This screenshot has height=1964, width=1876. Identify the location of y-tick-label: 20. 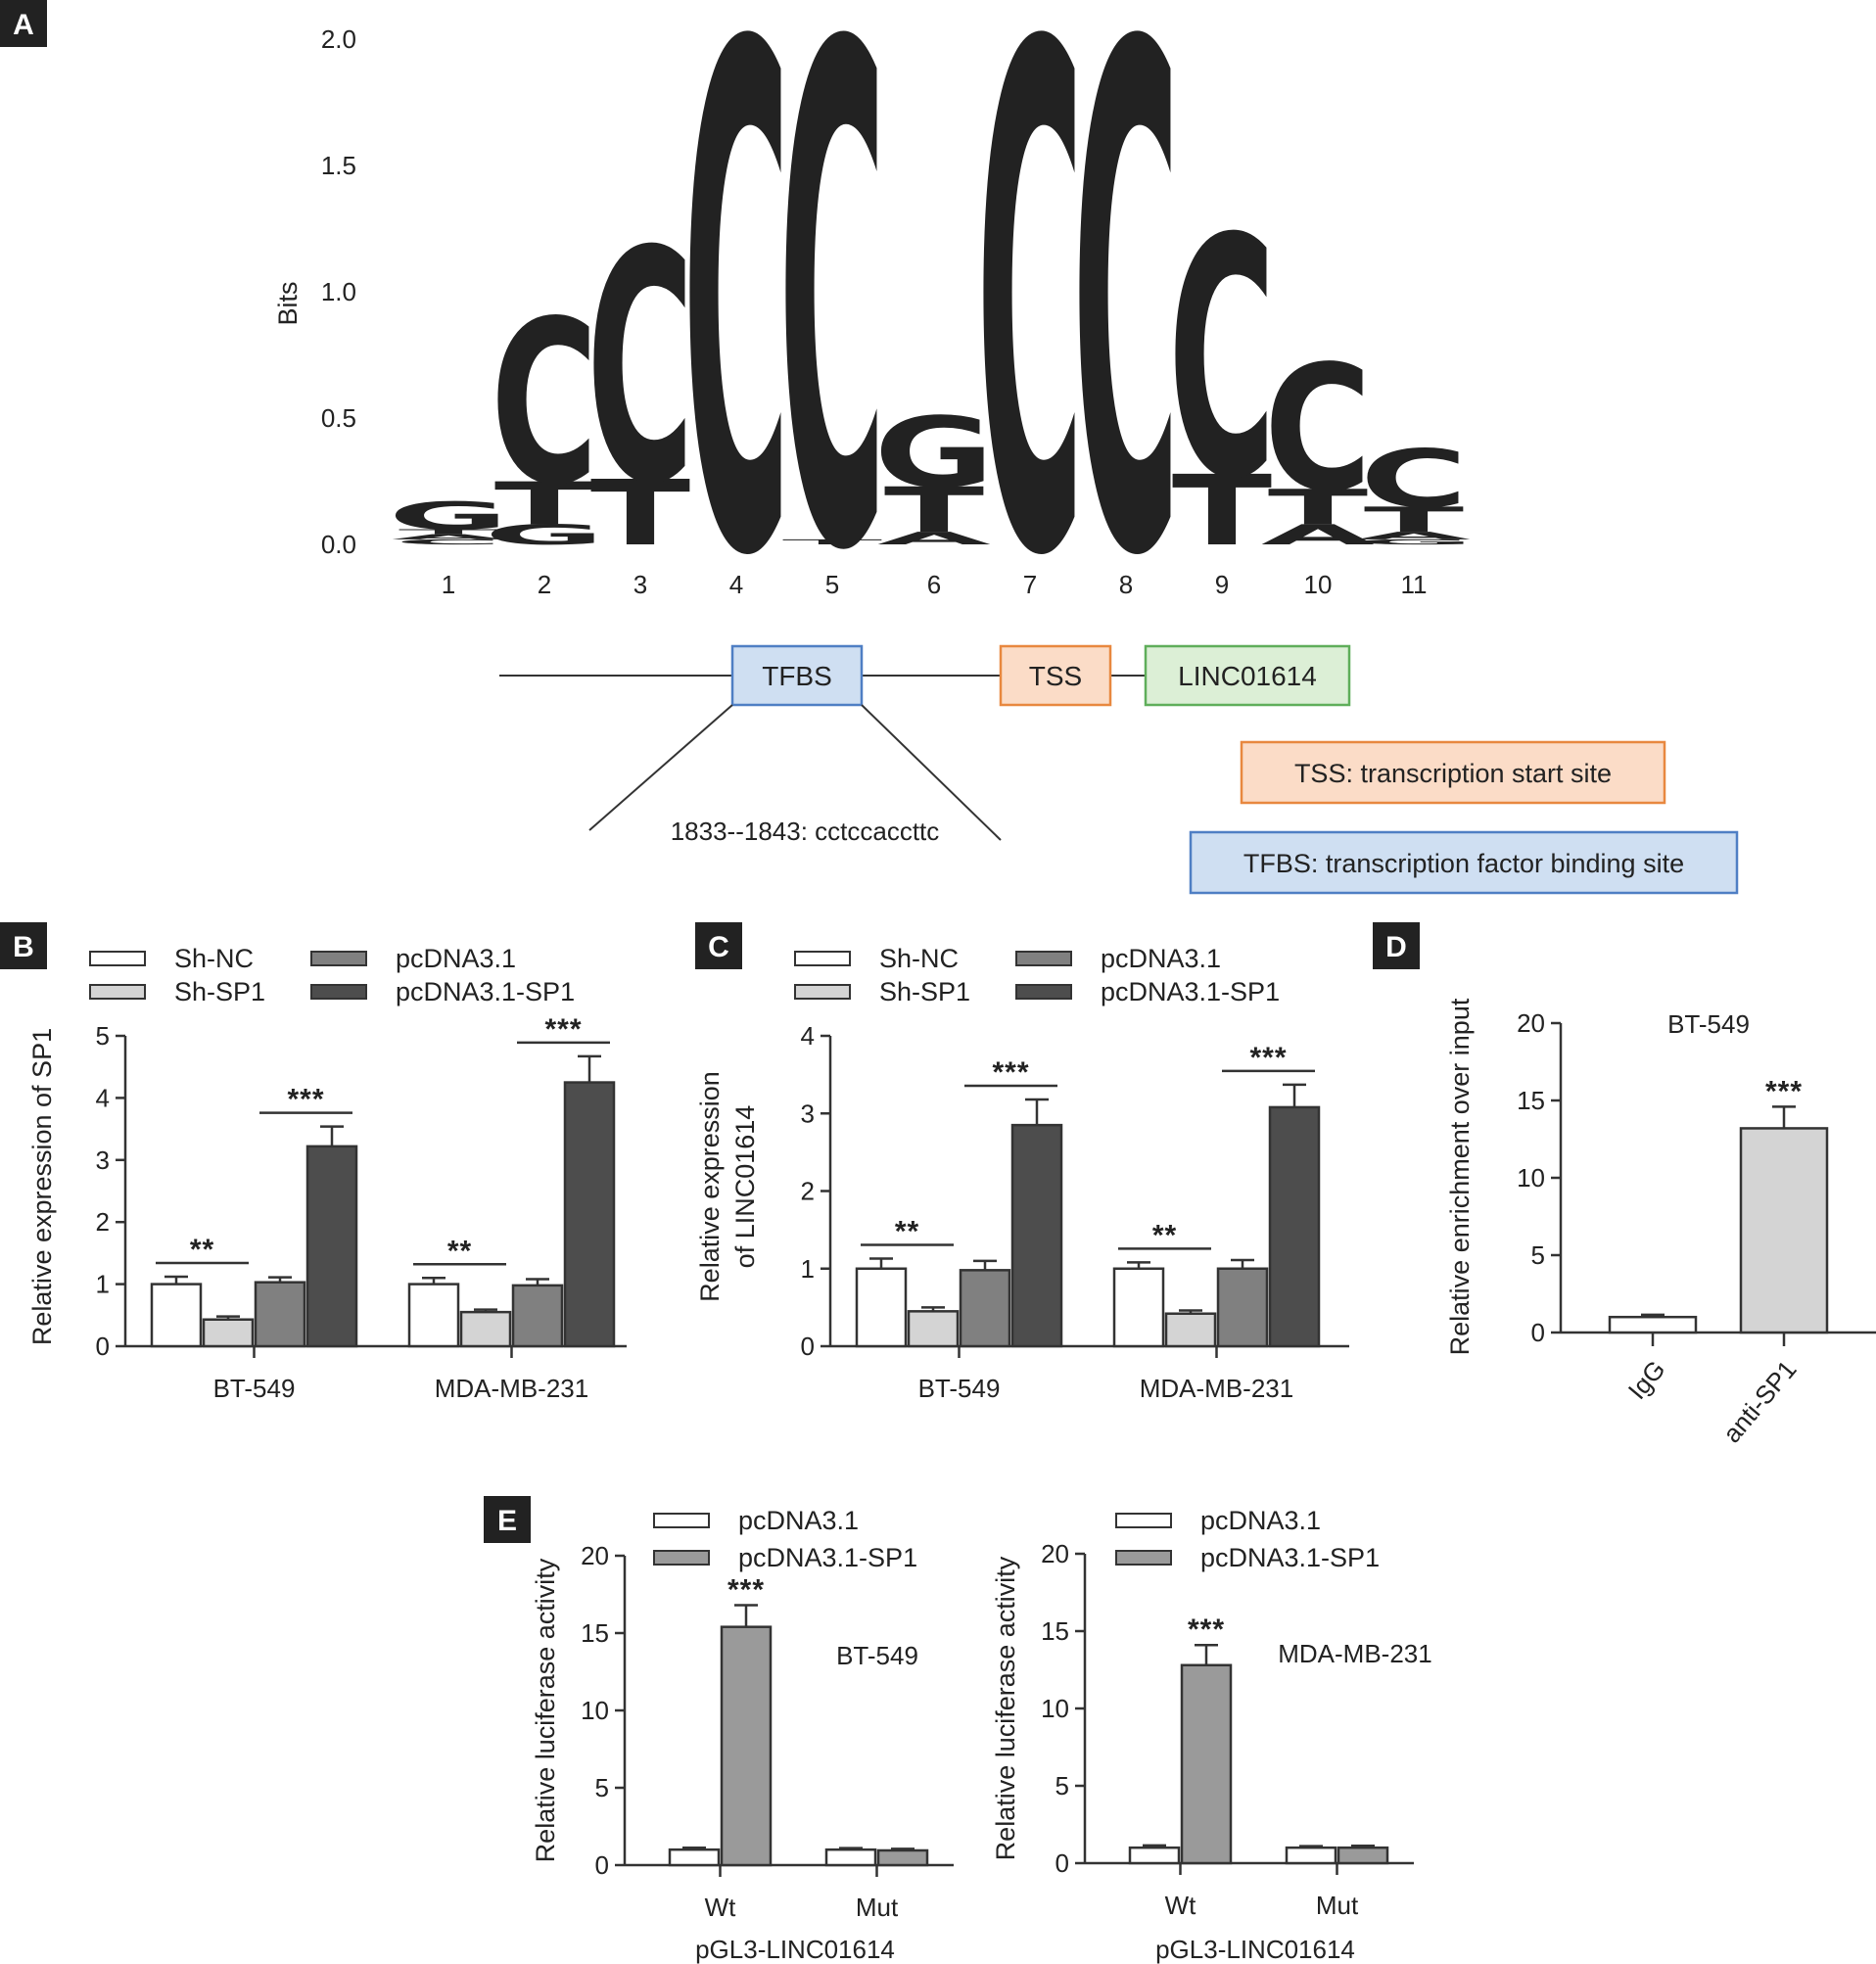
(1055, 1553).